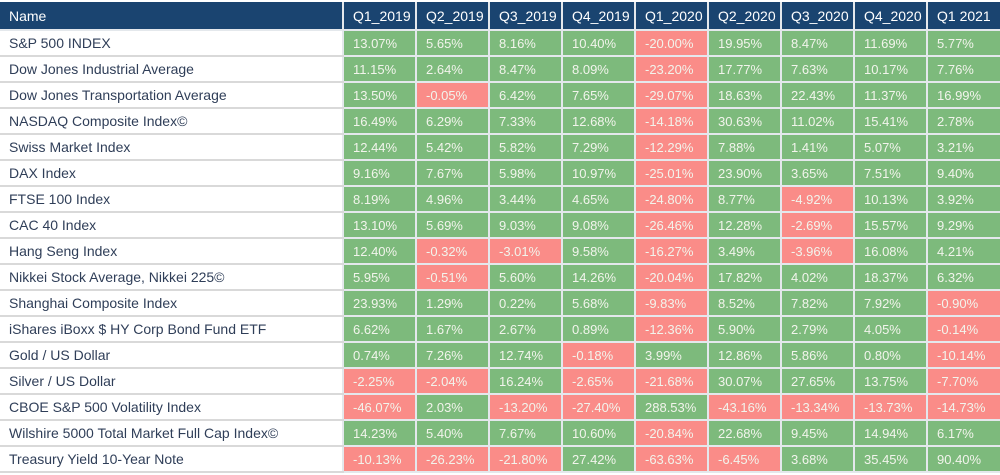 This screenshot has width=1000, height=475. What do you see at coordinates (453, 459) in the screenshot?
I see `value-cell: -26.23%` at bounding box center [453, 459].